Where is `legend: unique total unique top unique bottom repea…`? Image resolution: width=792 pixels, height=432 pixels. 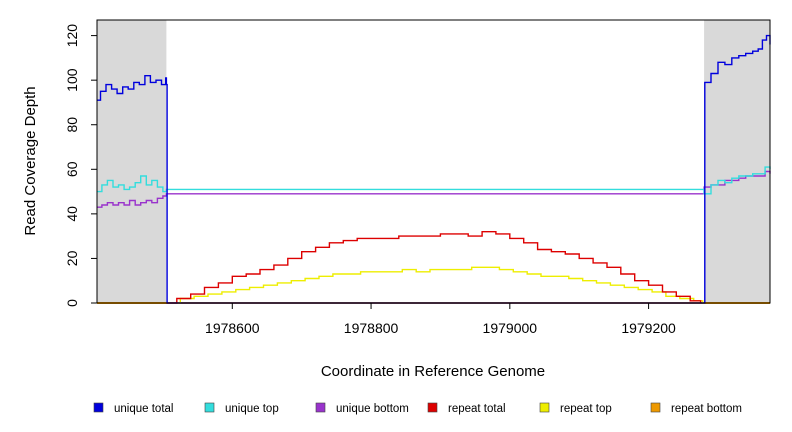 legend: unique total unique top unique bottom repea… is located at coordinates (417, 408).